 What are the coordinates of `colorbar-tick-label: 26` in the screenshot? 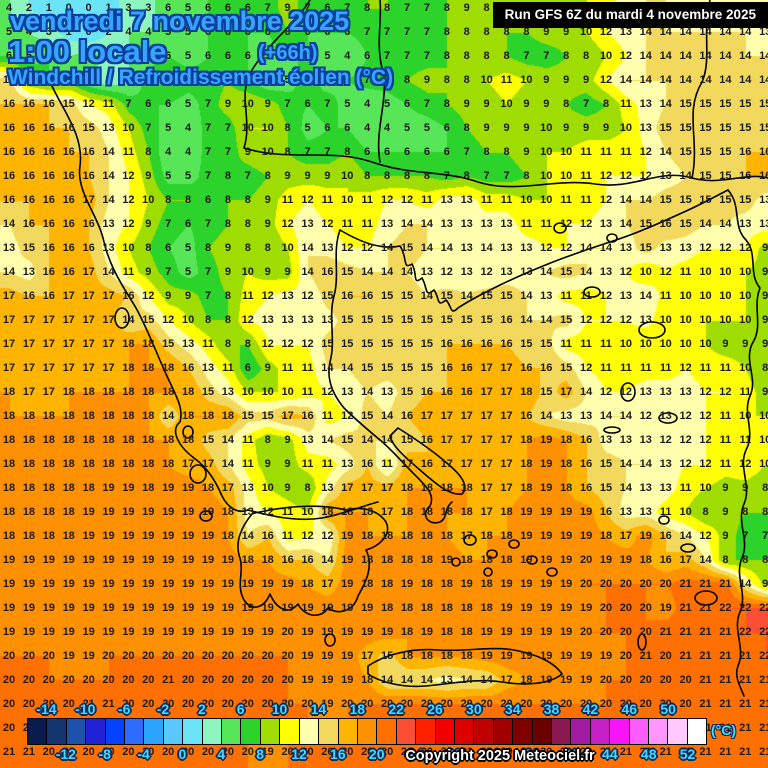 It's located at (435, 709).